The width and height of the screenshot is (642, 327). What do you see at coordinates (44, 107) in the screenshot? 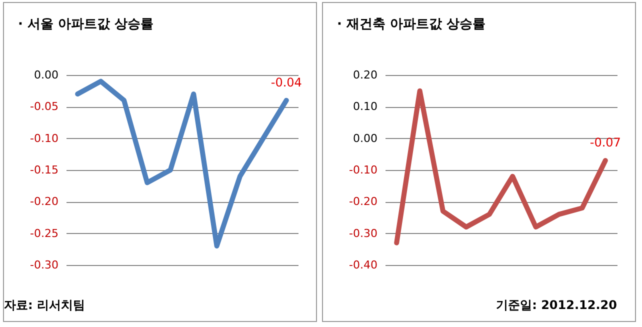
I see `y-tick-label: -0.05` at bounding box center [44, 107].